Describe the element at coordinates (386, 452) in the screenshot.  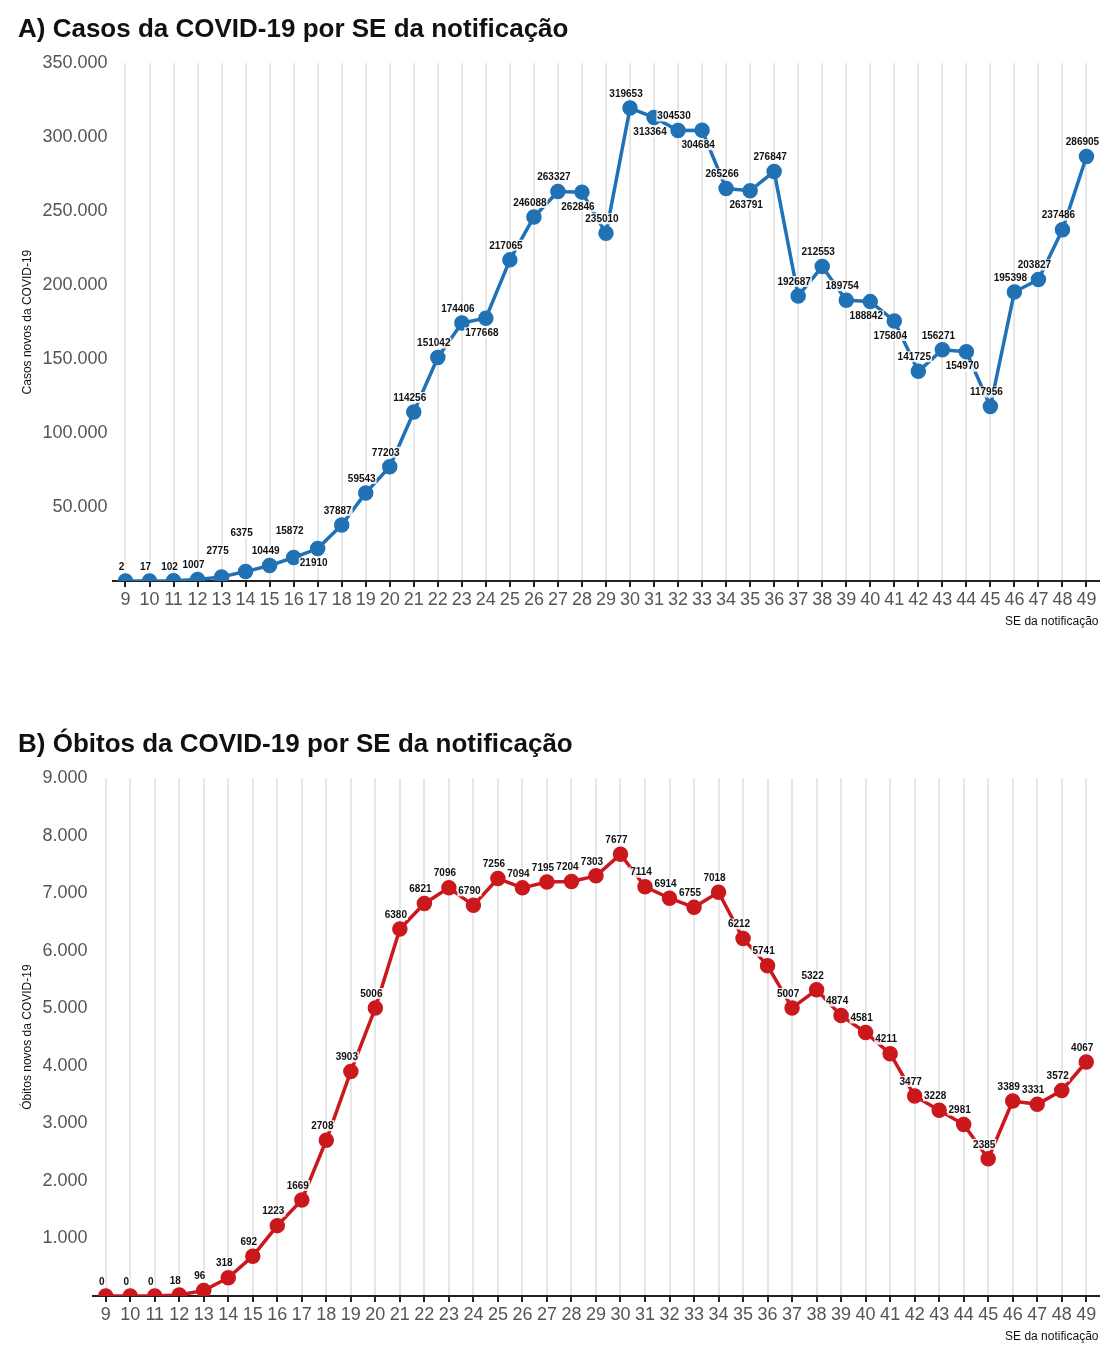
I see `data-label: 77203` at that location.